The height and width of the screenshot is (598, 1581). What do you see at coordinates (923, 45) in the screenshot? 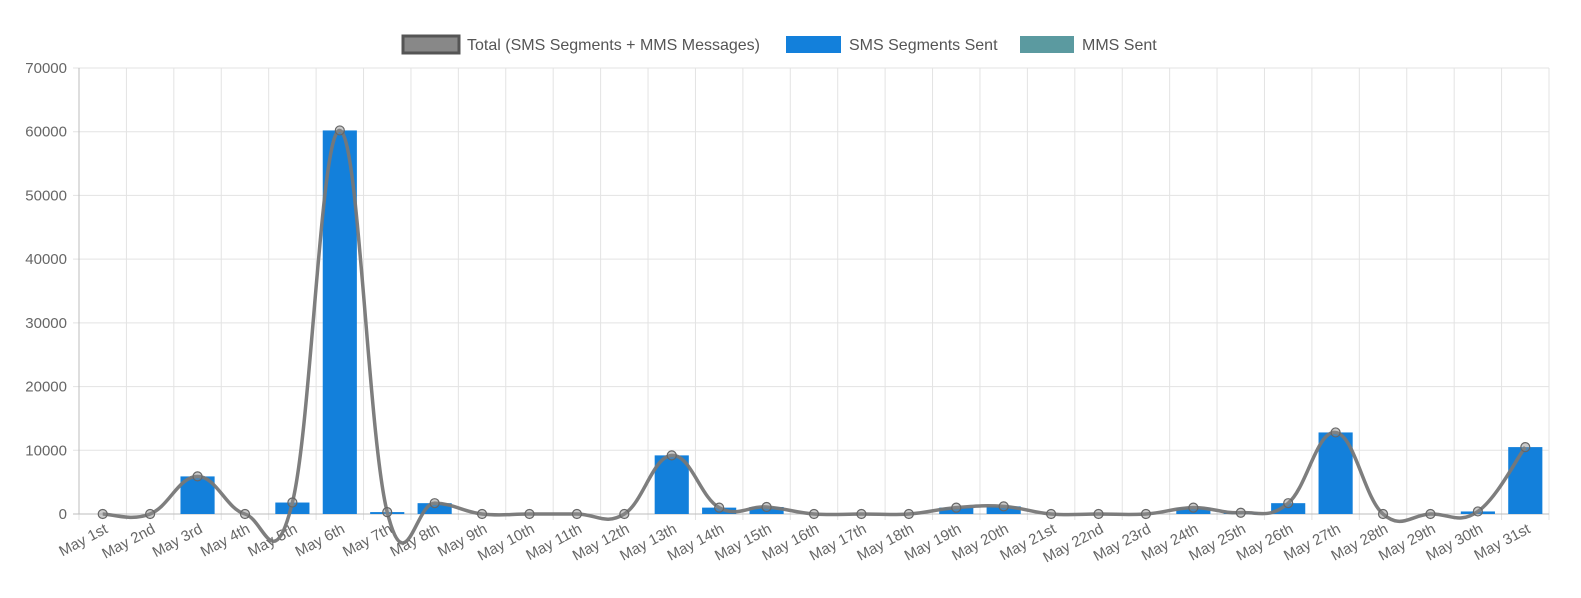
I see `legend-label: SMS Segments Sent` at bounding box center [923, 45].